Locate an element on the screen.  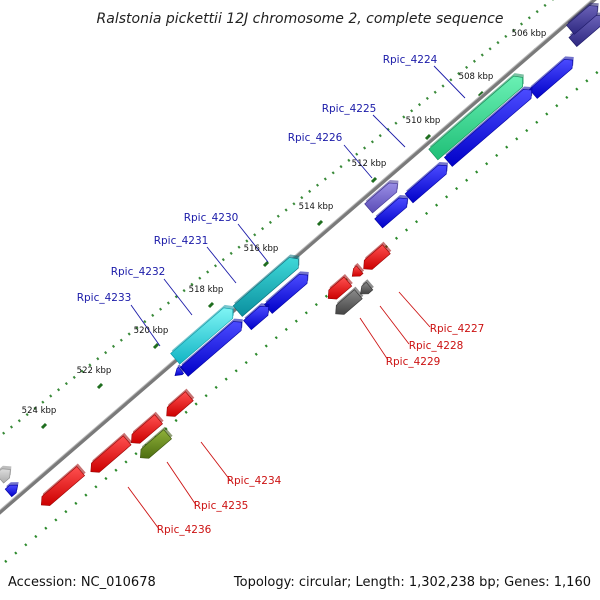
gene-label-rpic-4235: Rpic_4235 is located at coordinates (221, 506).